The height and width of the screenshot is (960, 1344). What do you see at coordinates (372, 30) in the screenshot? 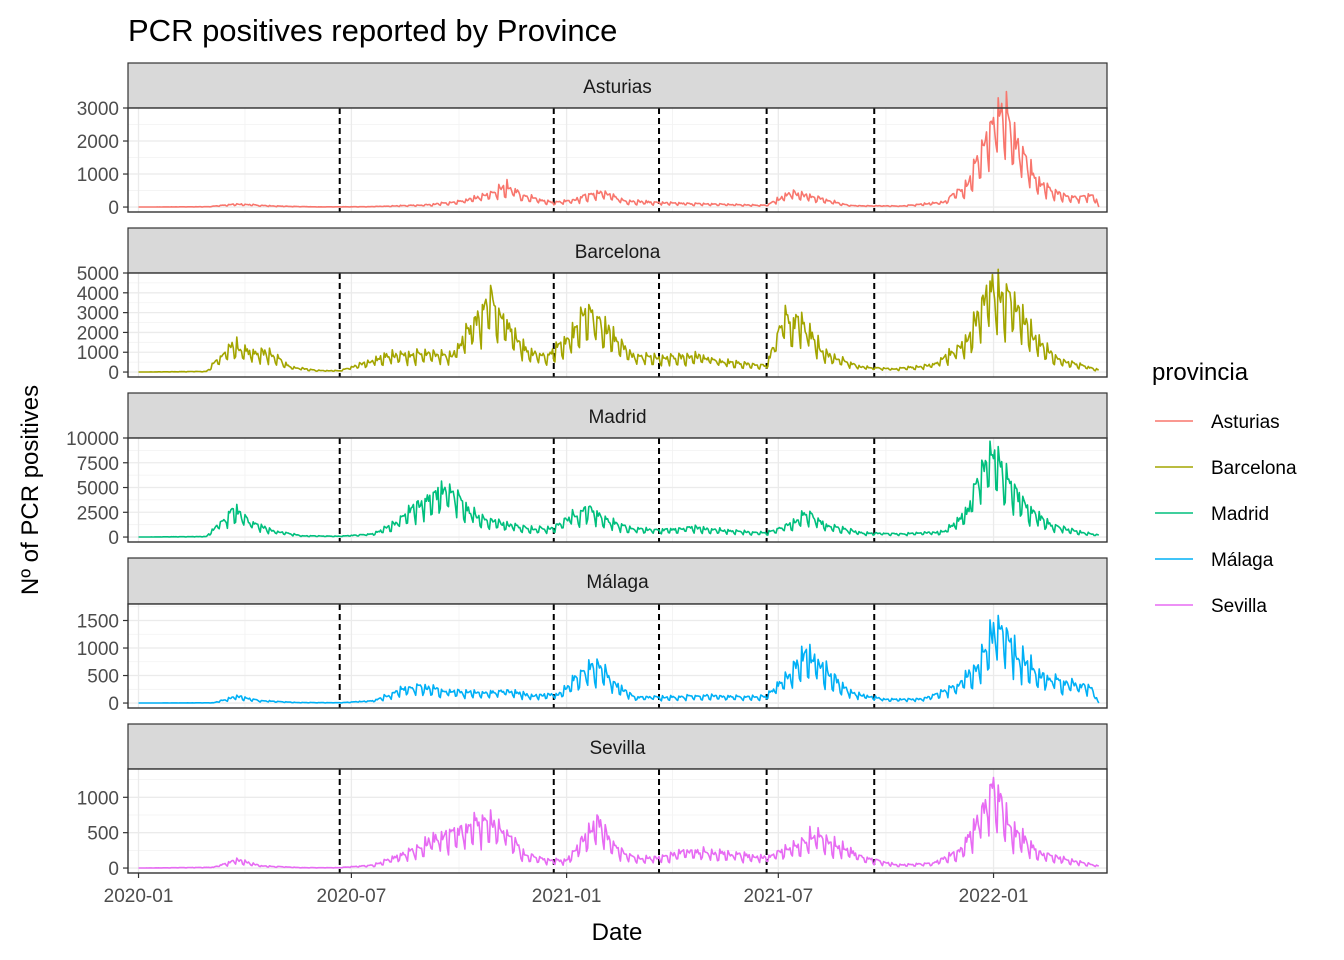
I see `chart-title: PCR positives reported by Province` at bounding box center [372, 30].